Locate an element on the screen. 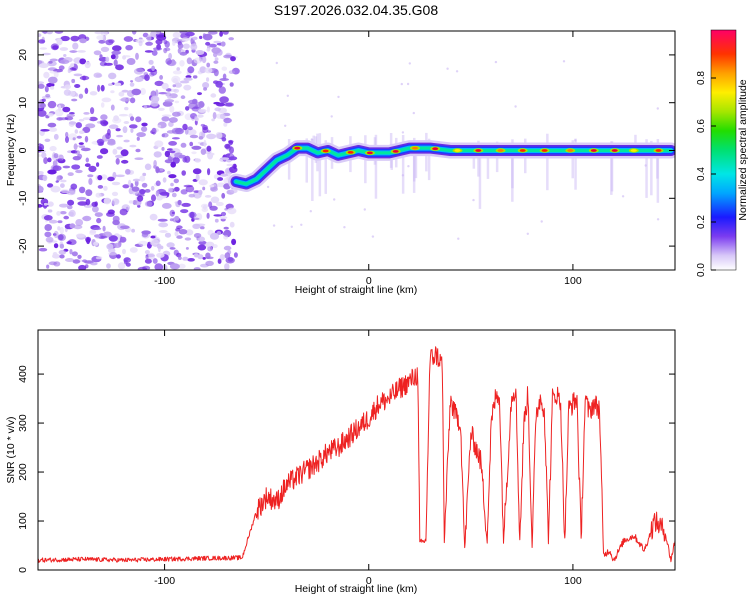 The image size is (750, 600). colorbar-ticks: 0.0 0.2 0.4 0.6 0.8 is located at coordinates (706, 174).